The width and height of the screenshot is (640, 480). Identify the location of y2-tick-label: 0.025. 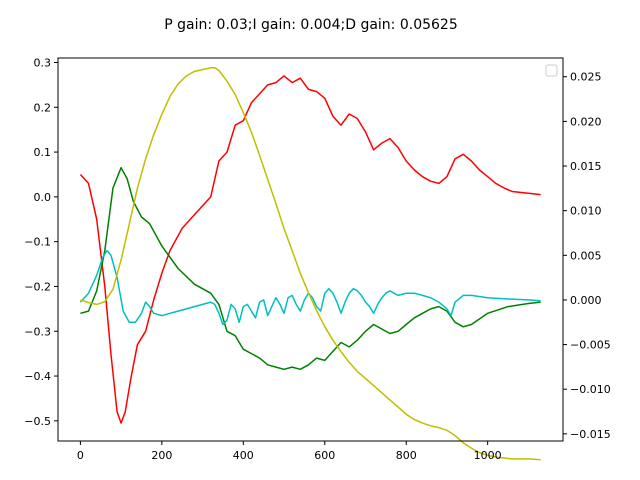
(586, 77).